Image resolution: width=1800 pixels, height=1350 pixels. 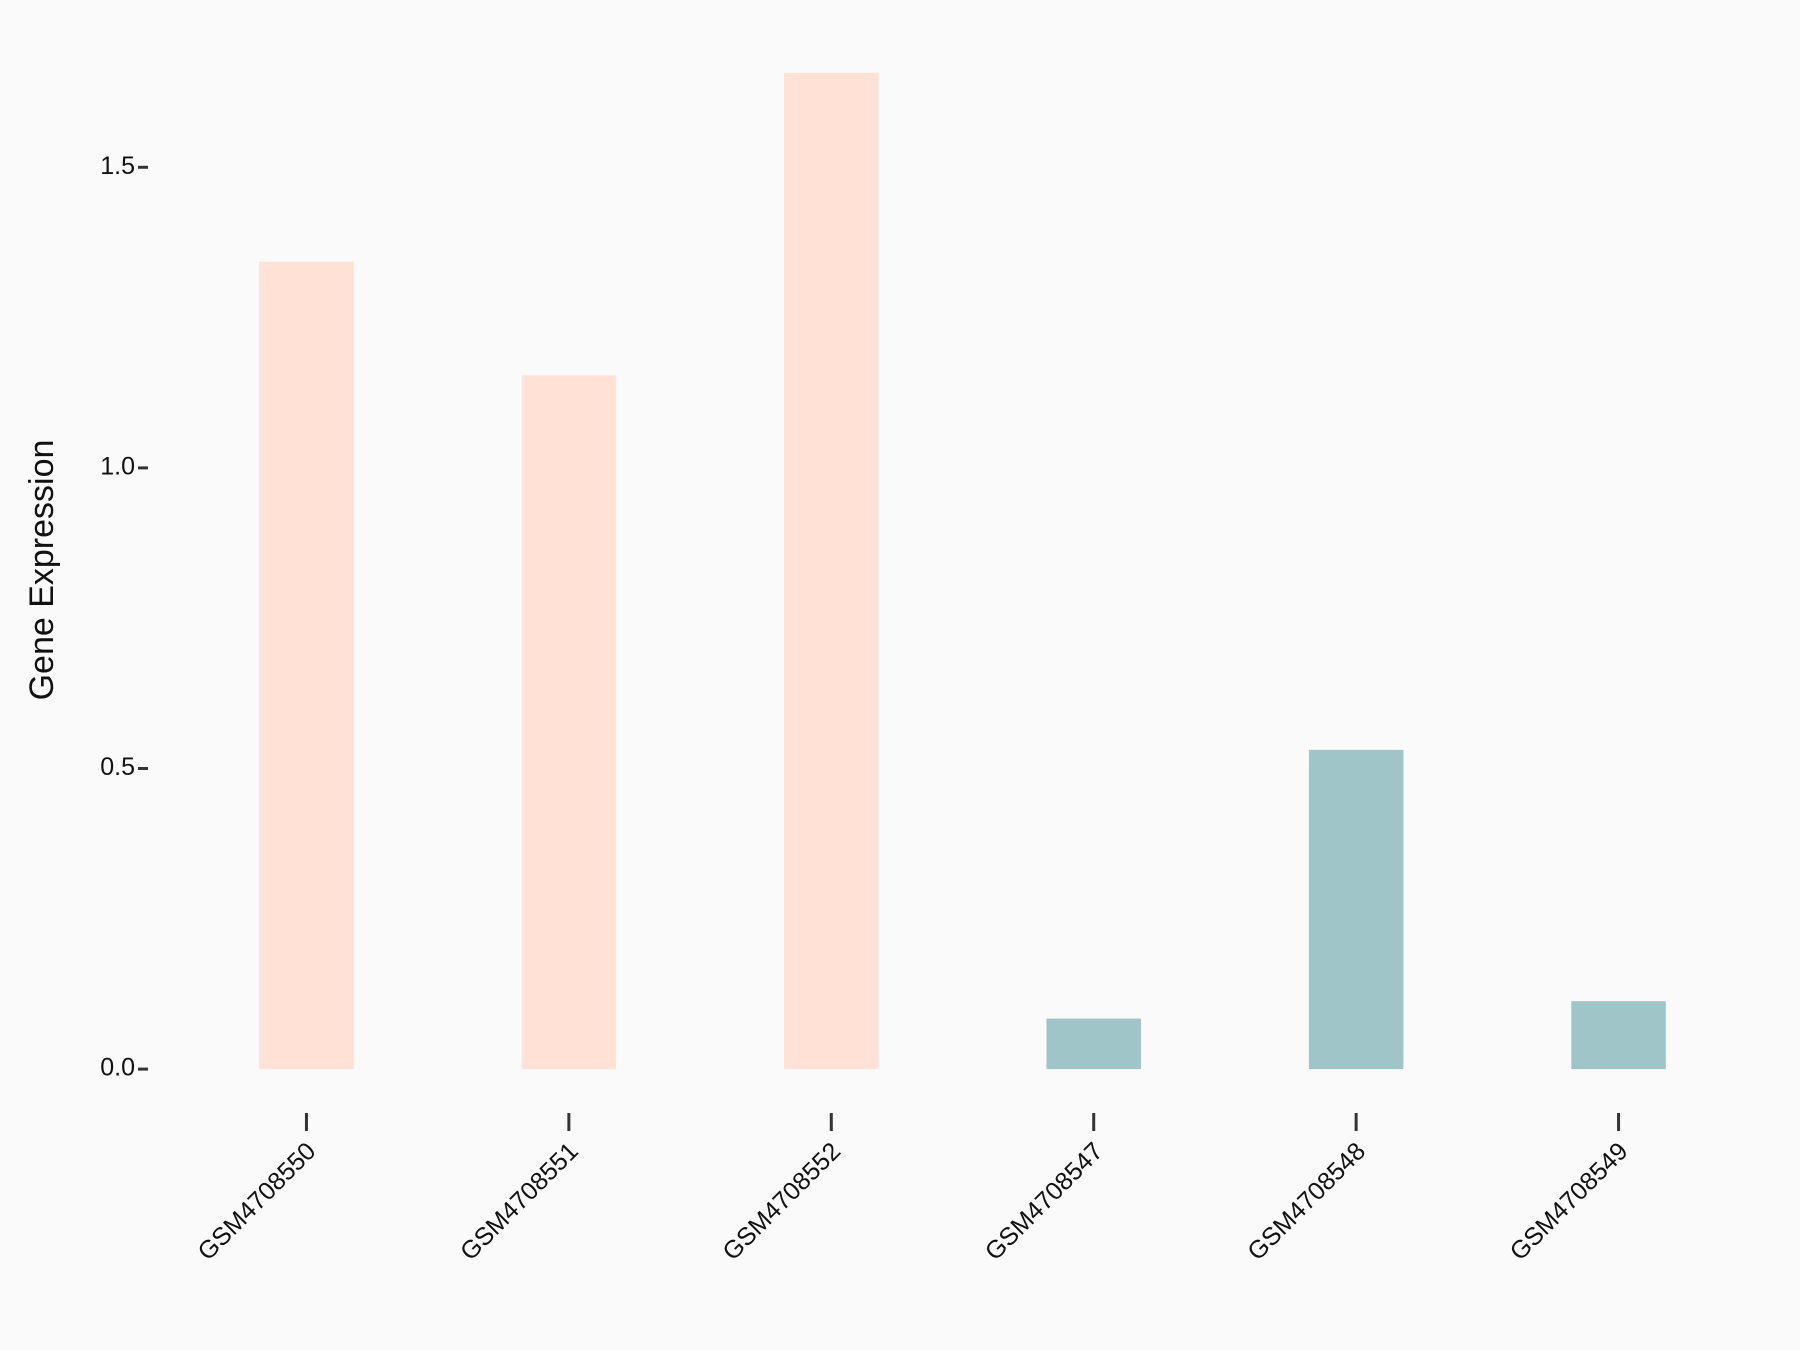 I want to click on y-tick-label: 0.0, so click(x=117, y=1068).